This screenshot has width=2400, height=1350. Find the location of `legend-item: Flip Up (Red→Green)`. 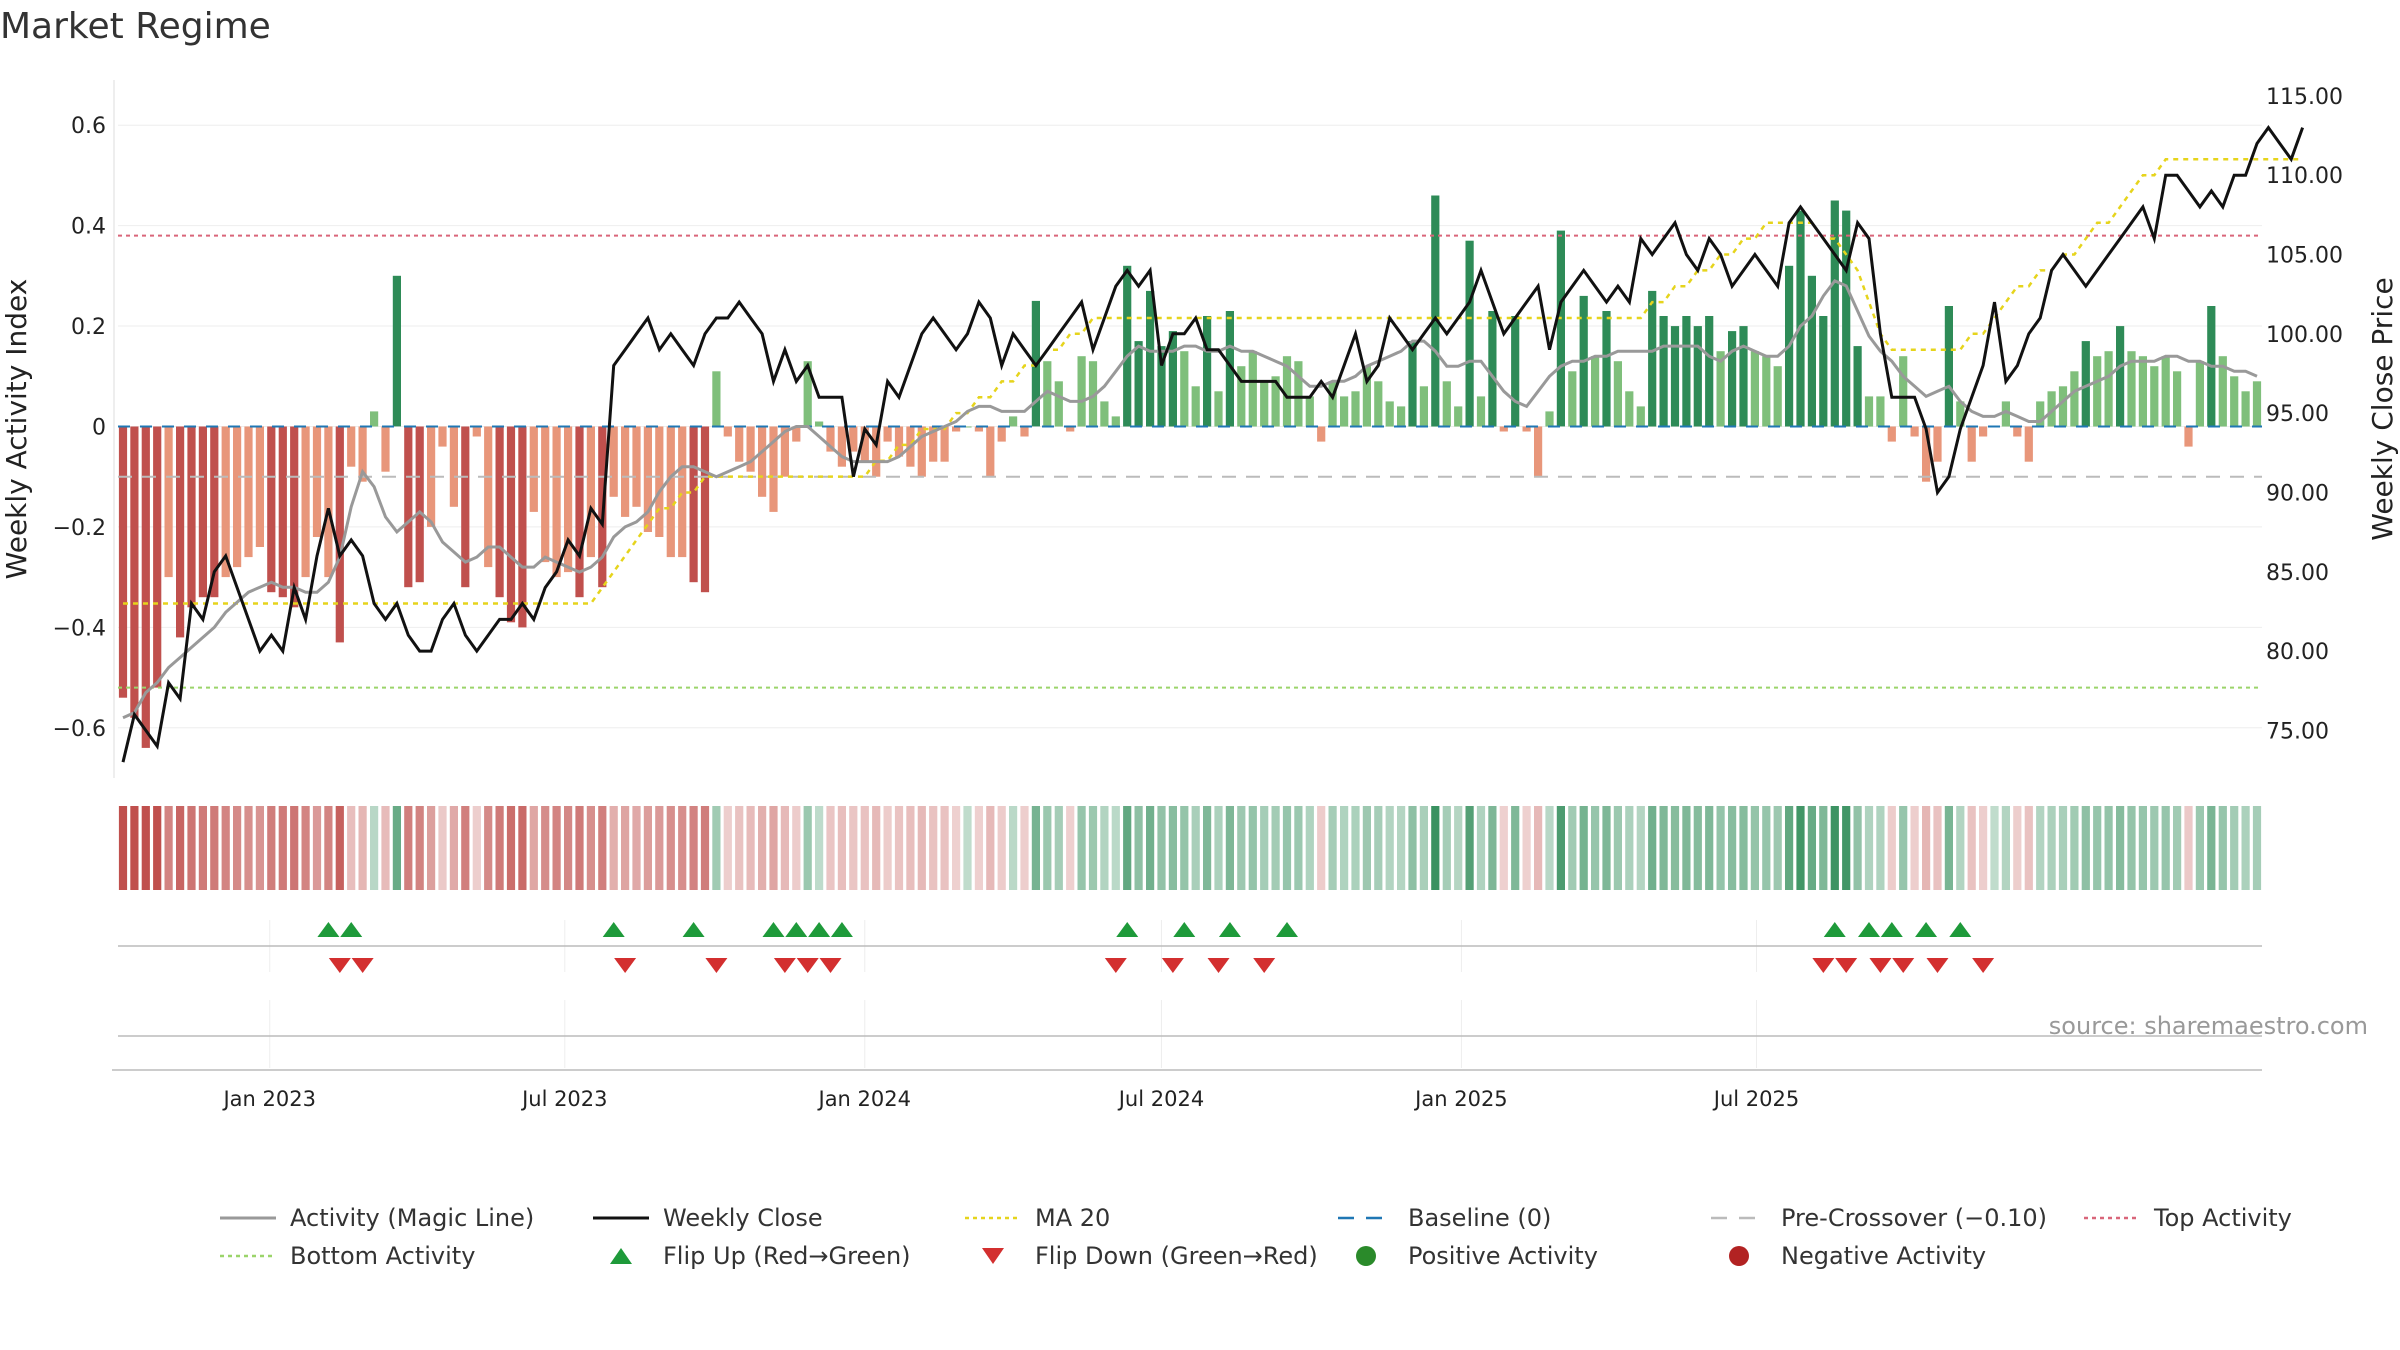

legend-item: Flip Up (Red→Green) is located at coordinates (760, 1256).